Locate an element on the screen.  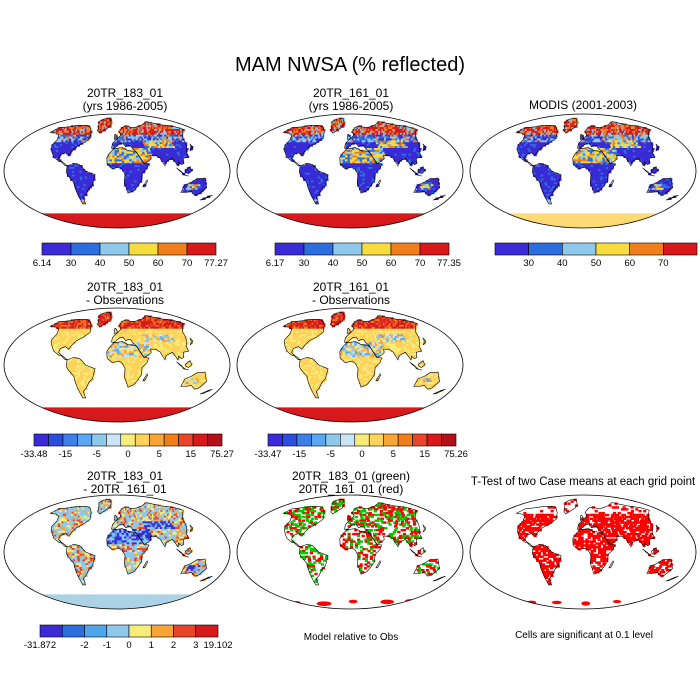
note-cells-significant: Cells are significant at 0.1 level is located at coordinates (584, 635).